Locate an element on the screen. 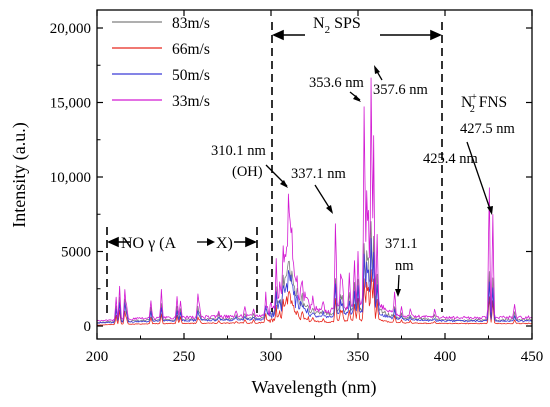  y-axis-title: Intensity (a.u.) is located at coordinates (19, 174).